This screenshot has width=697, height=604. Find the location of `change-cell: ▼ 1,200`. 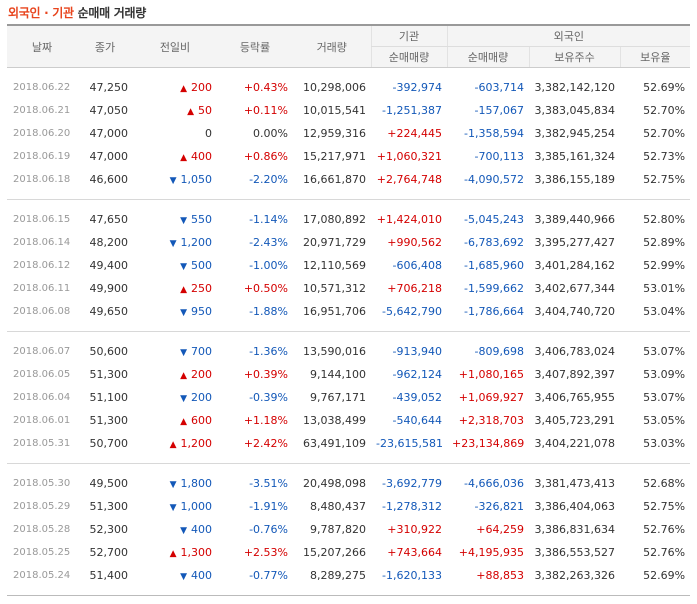

change-cell: ▼ 1,200 is located at coordinates (175, 242).